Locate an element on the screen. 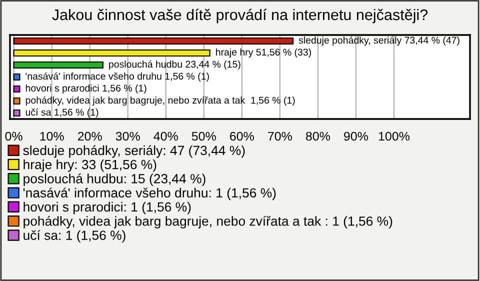 Image resolution: width=480 pixels, height=281 pixels. x-tick-label: 90% is located at coordinates (356, 136).